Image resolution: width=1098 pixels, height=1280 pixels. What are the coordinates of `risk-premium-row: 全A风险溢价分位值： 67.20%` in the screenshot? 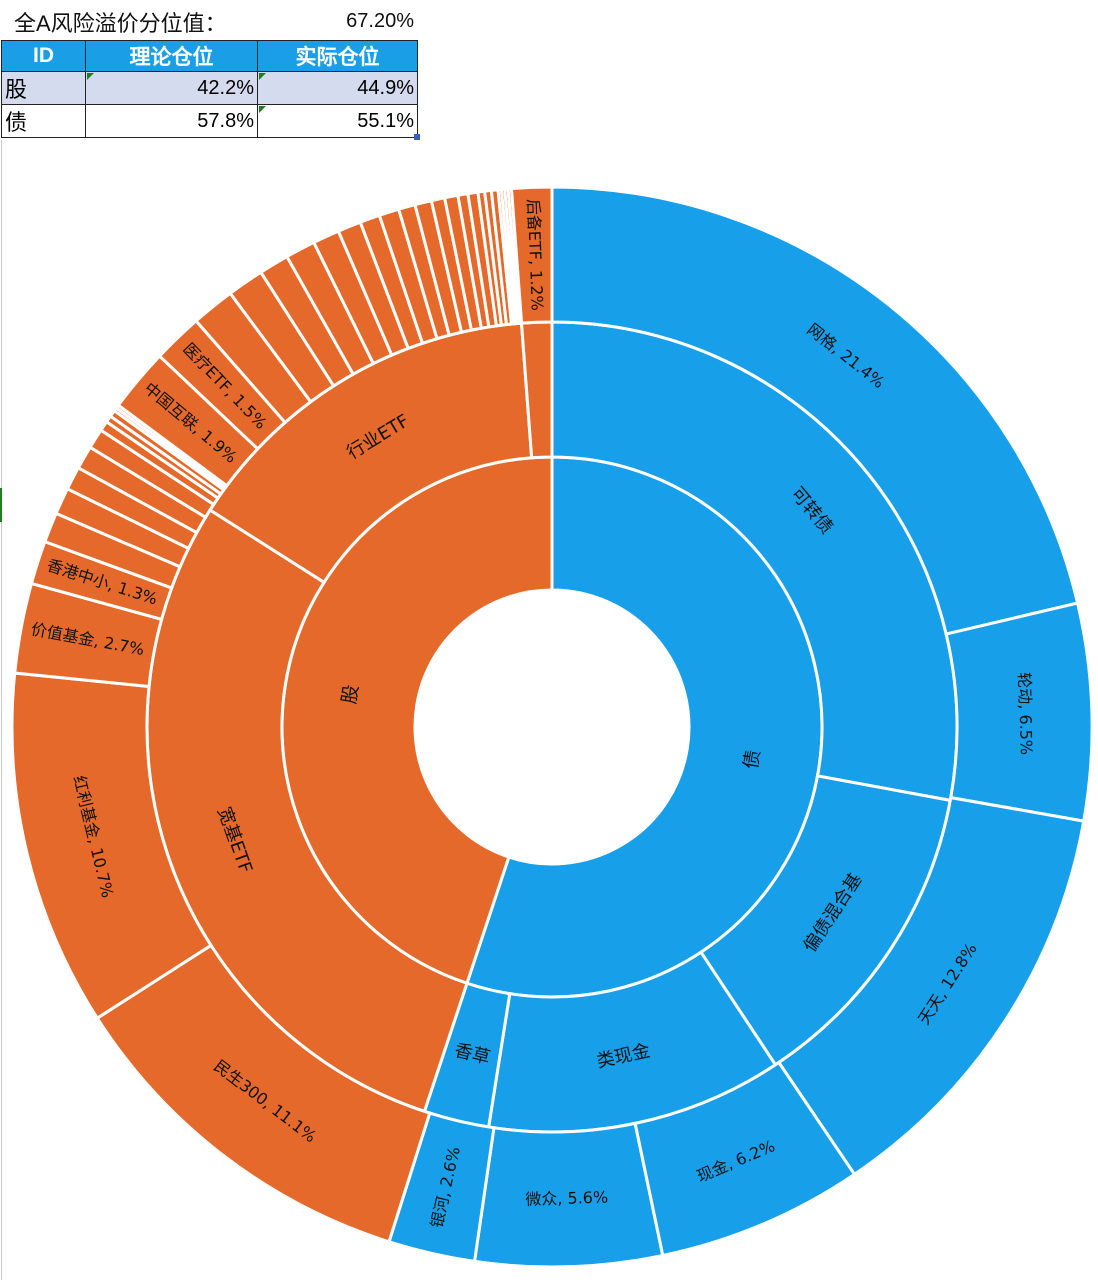 It's located at (210, 20).